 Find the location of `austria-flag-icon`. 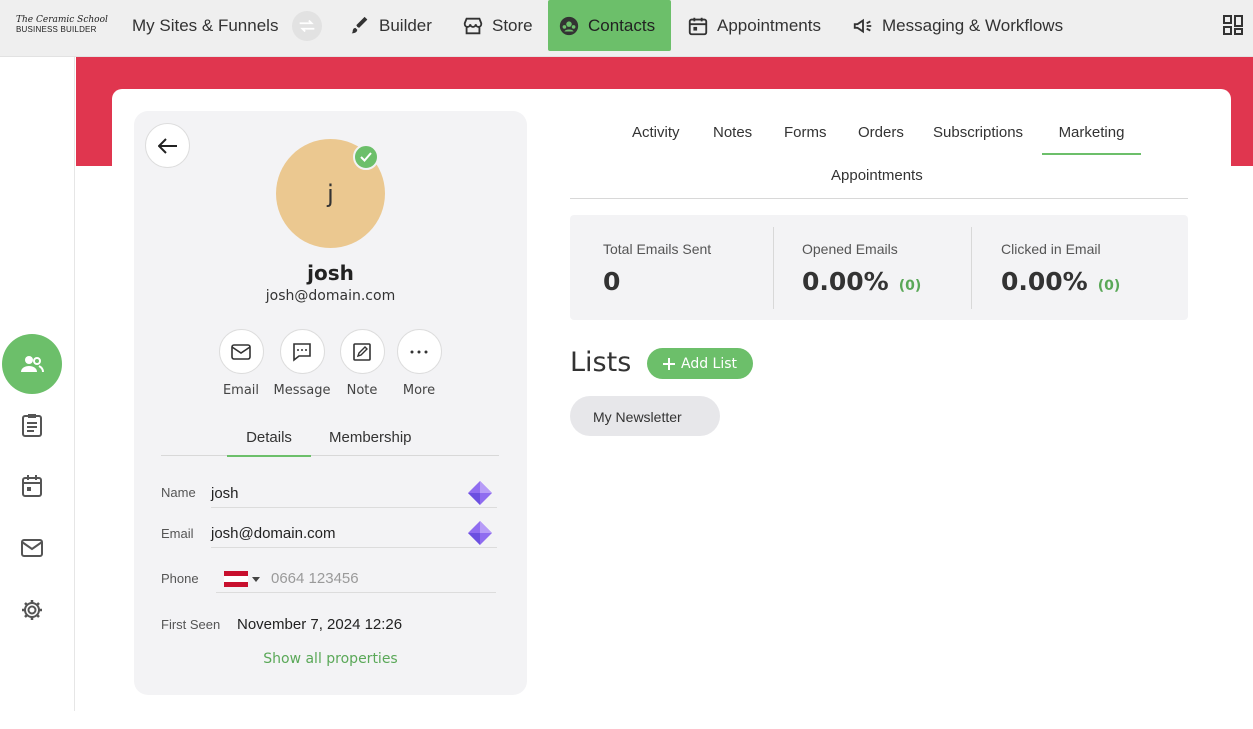

austria-flag-icon is located at coordinates (236, 579).